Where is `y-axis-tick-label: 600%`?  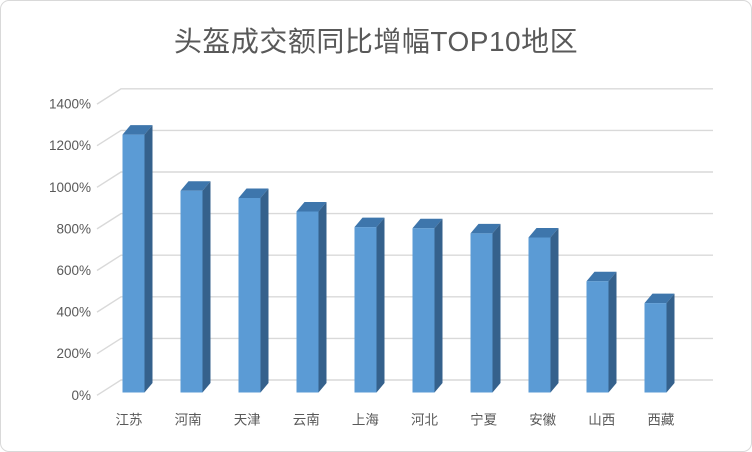 y-axis-tick-label: 600% is located at coordinates (73, 270).